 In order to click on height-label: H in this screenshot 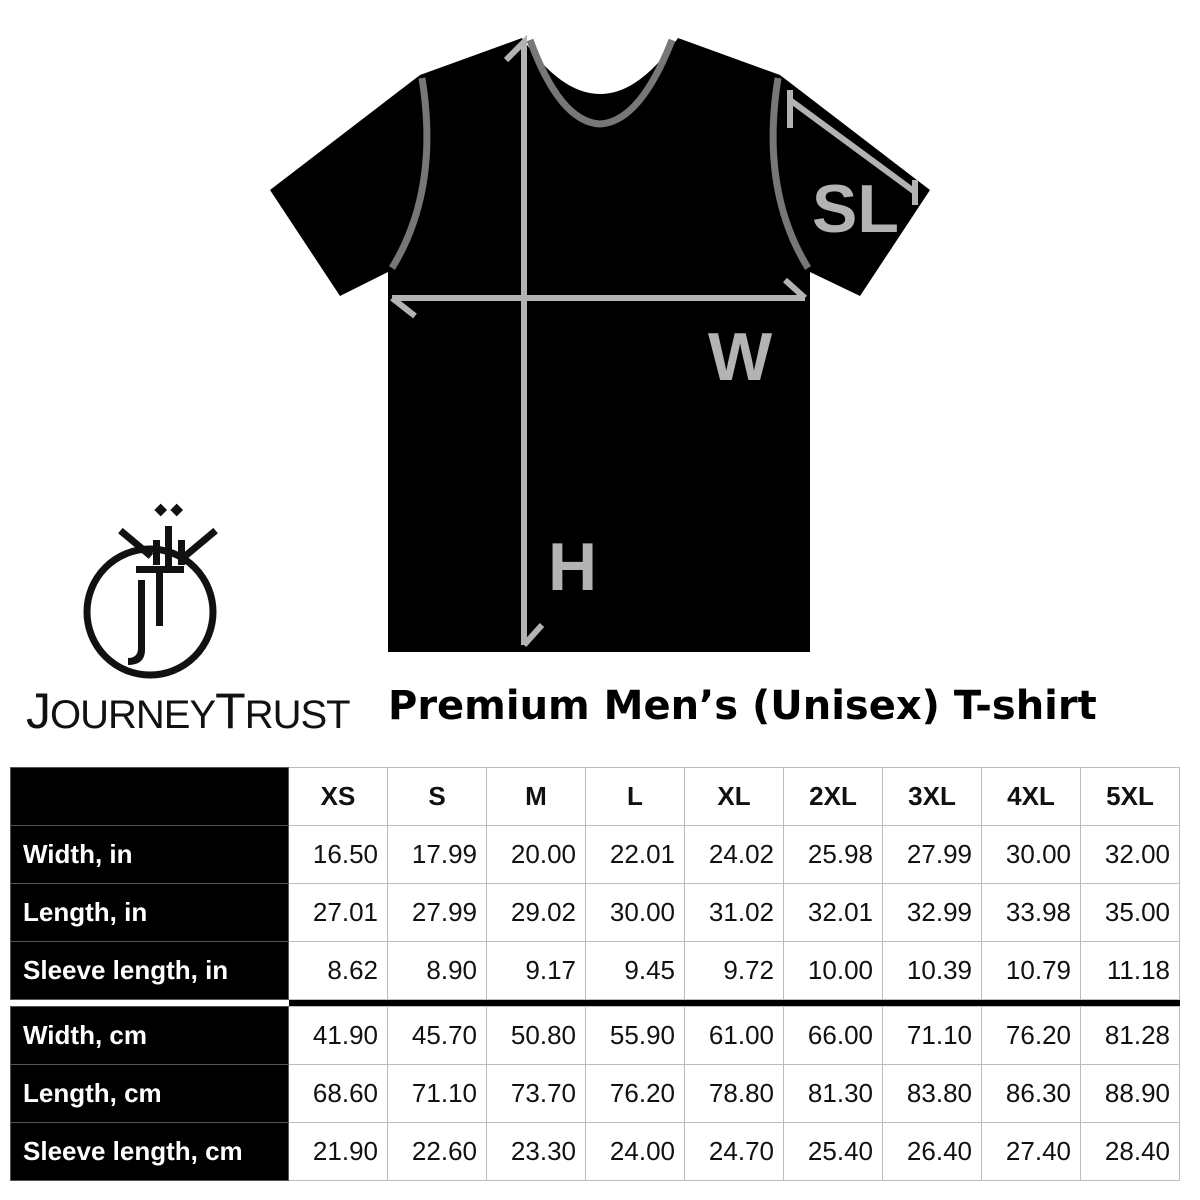, I will do `click(572, 567)`.